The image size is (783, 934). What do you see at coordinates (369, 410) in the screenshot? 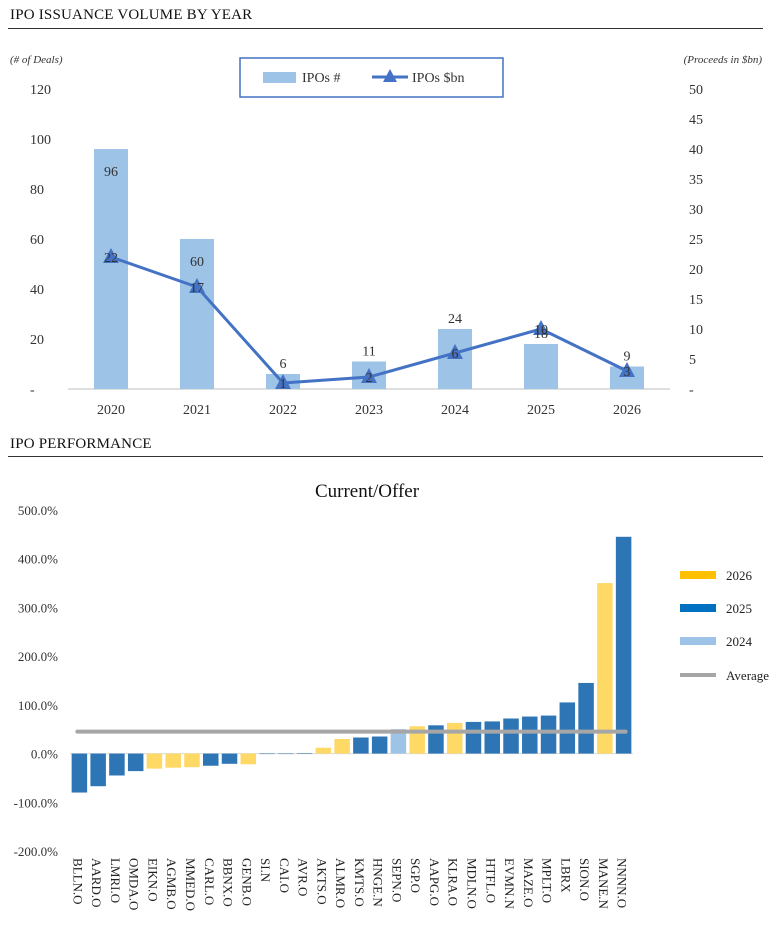
I see `x-tick-label: 2023` at bounding box center [369, 410].